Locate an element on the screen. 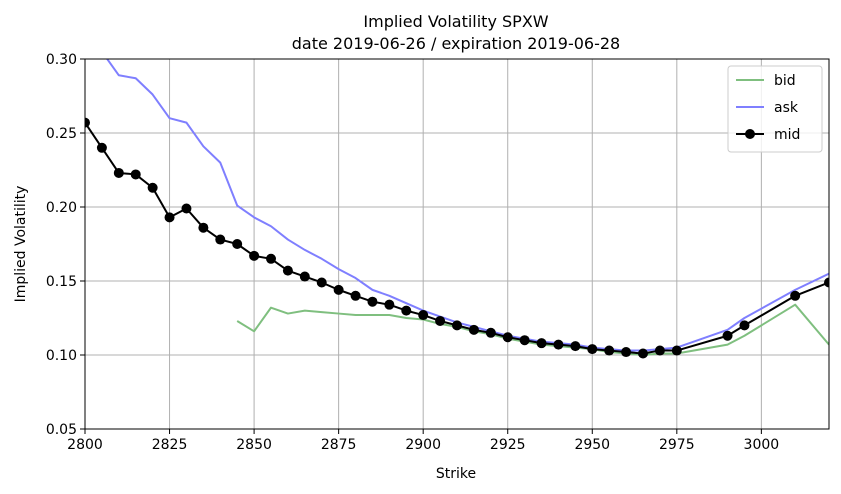  x-tick-label: 2825 is located at coordinates (170, 445).